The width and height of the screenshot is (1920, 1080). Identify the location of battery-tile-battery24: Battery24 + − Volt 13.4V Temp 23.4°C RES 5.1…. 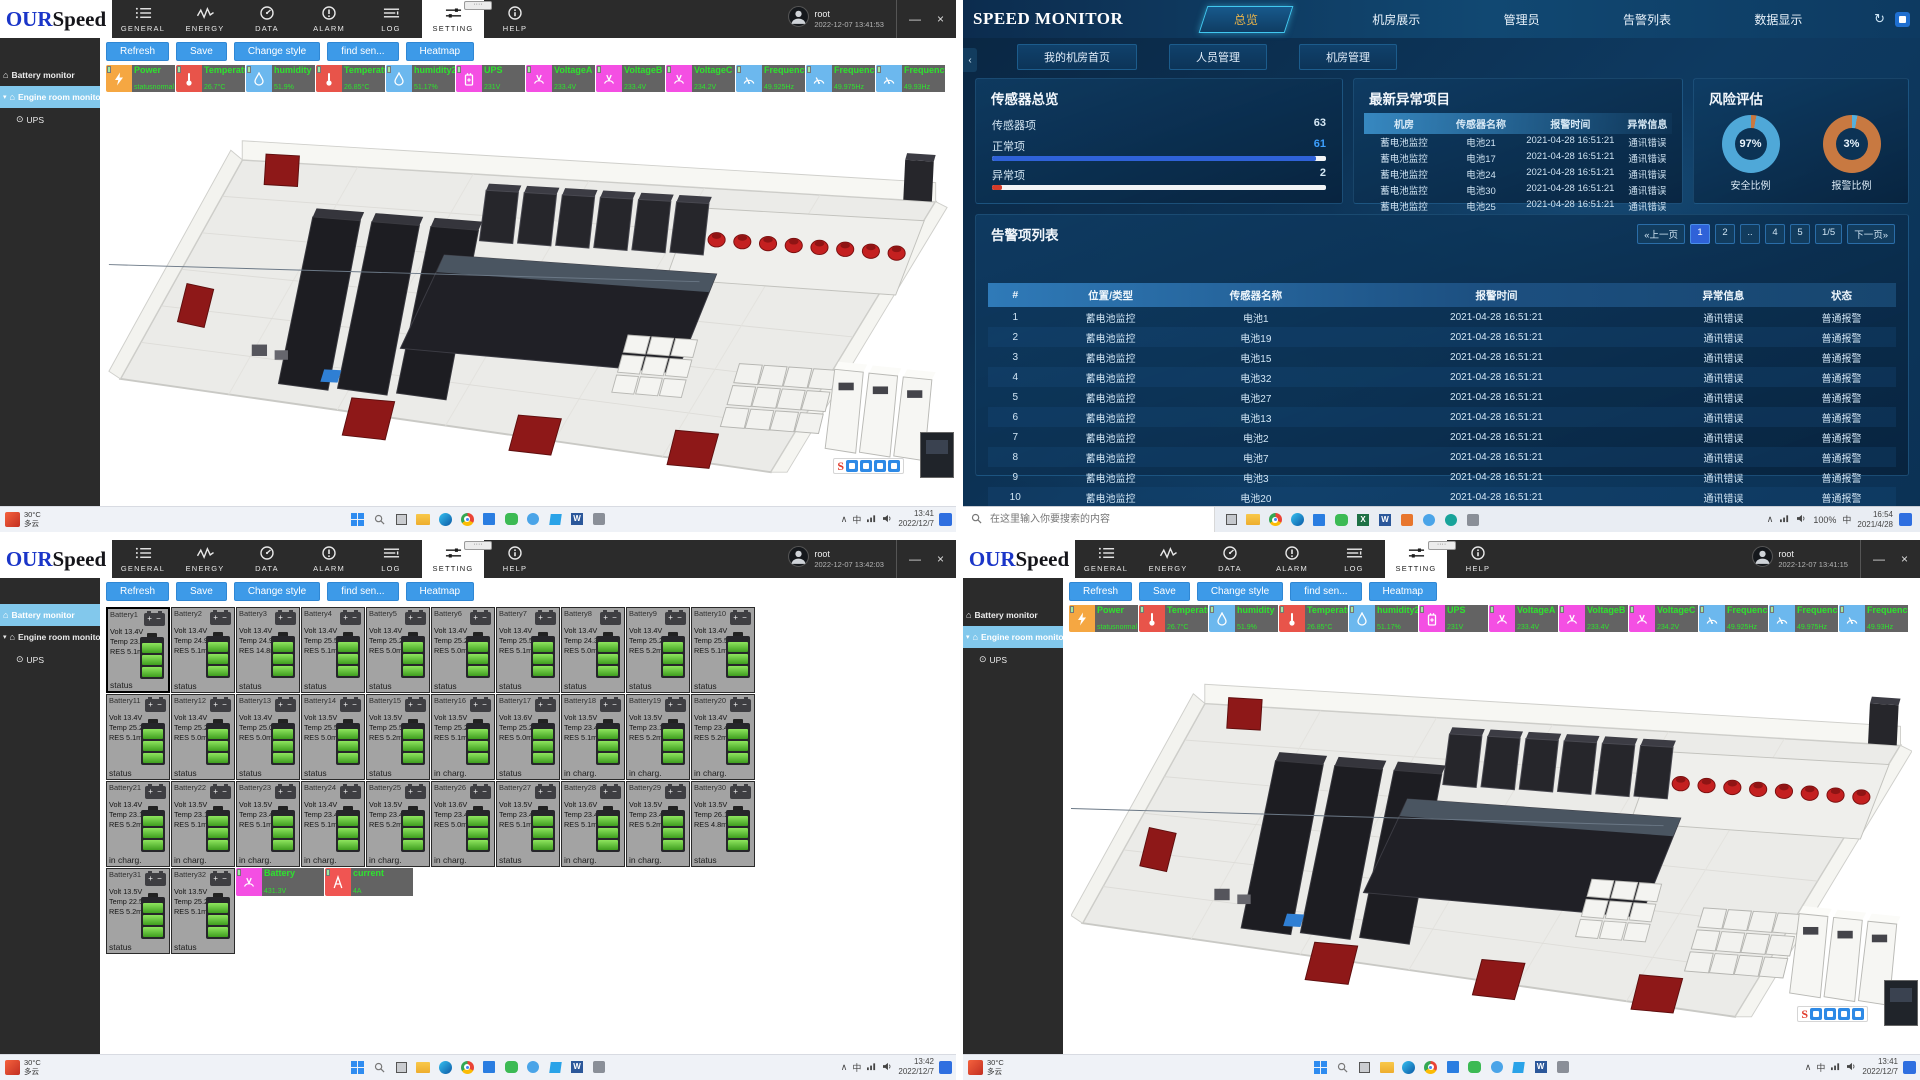
(333, 824).